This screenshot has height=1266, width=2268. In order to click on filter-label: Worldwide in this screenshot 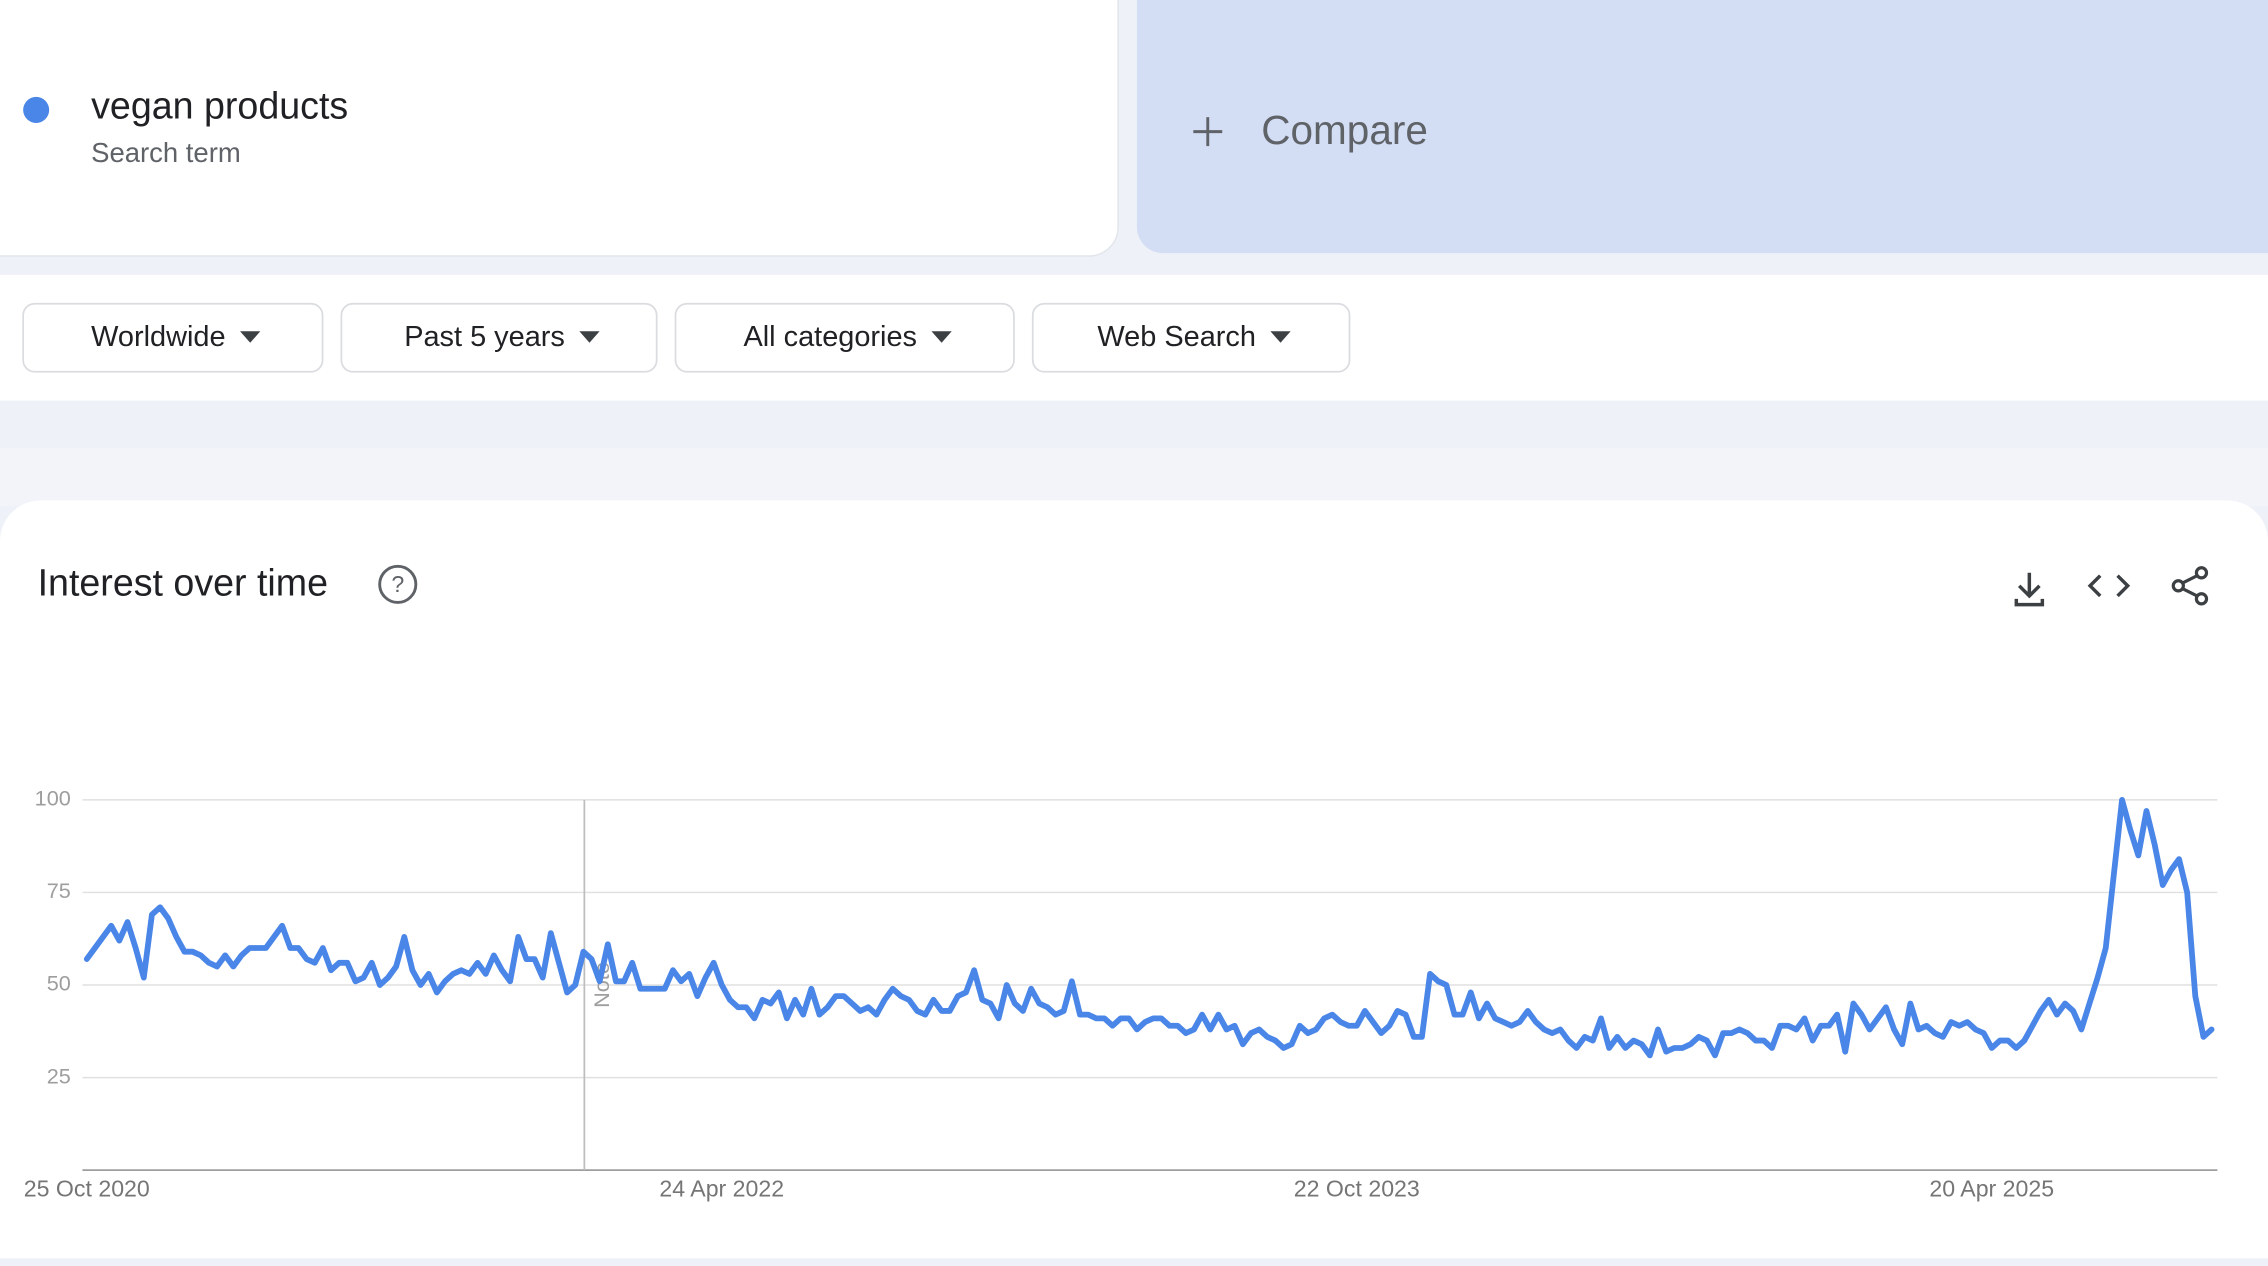, I will do `click(158, 337)`.